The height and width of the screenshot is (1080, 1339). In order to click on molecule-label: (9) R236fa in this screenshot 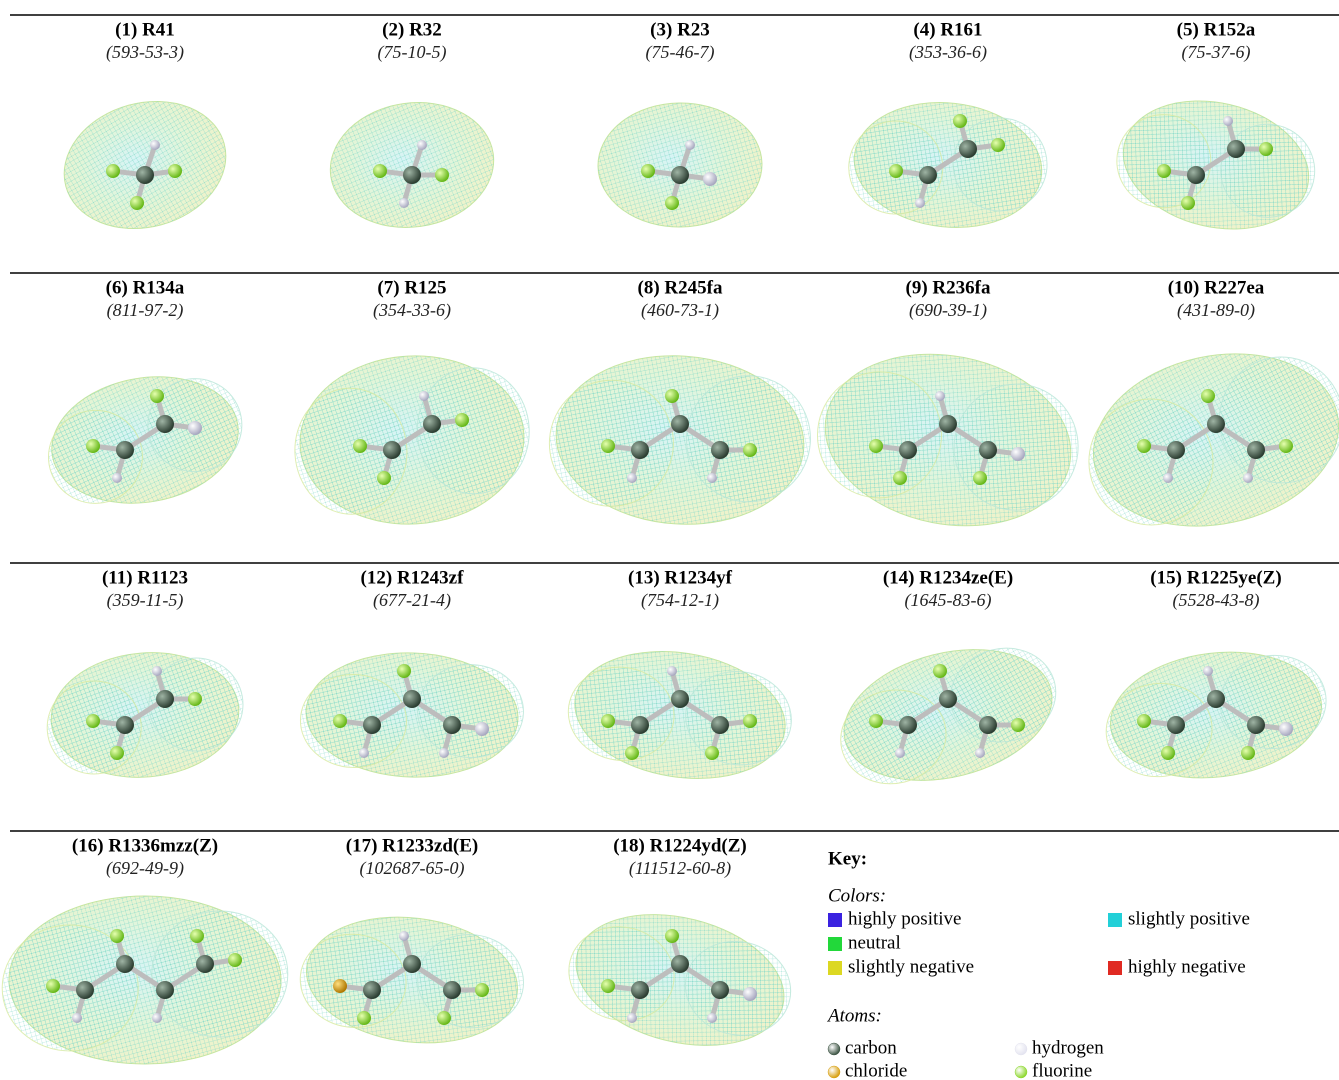, I will do `click(948, 287)`.